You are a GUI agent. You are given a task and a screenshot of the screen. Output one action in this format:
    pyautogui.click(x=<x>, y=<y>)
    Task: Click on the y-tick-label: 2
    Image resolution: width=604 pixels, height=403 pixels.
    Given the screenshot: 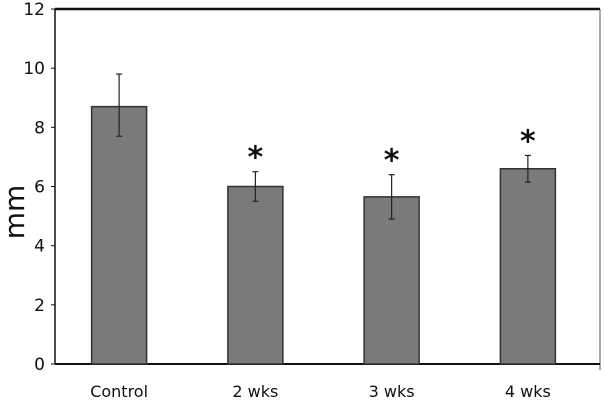 What is the action you would take?
    pyautogui.click(x=39, y=306)
    